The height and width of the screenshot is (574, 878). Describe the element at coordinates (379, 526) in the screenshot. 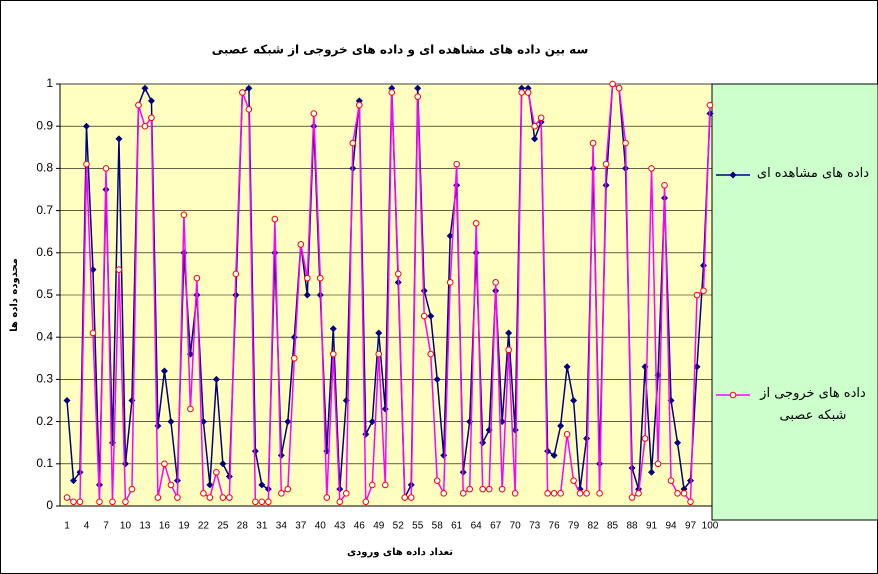

I see `x-tick-label: 49` at that location.